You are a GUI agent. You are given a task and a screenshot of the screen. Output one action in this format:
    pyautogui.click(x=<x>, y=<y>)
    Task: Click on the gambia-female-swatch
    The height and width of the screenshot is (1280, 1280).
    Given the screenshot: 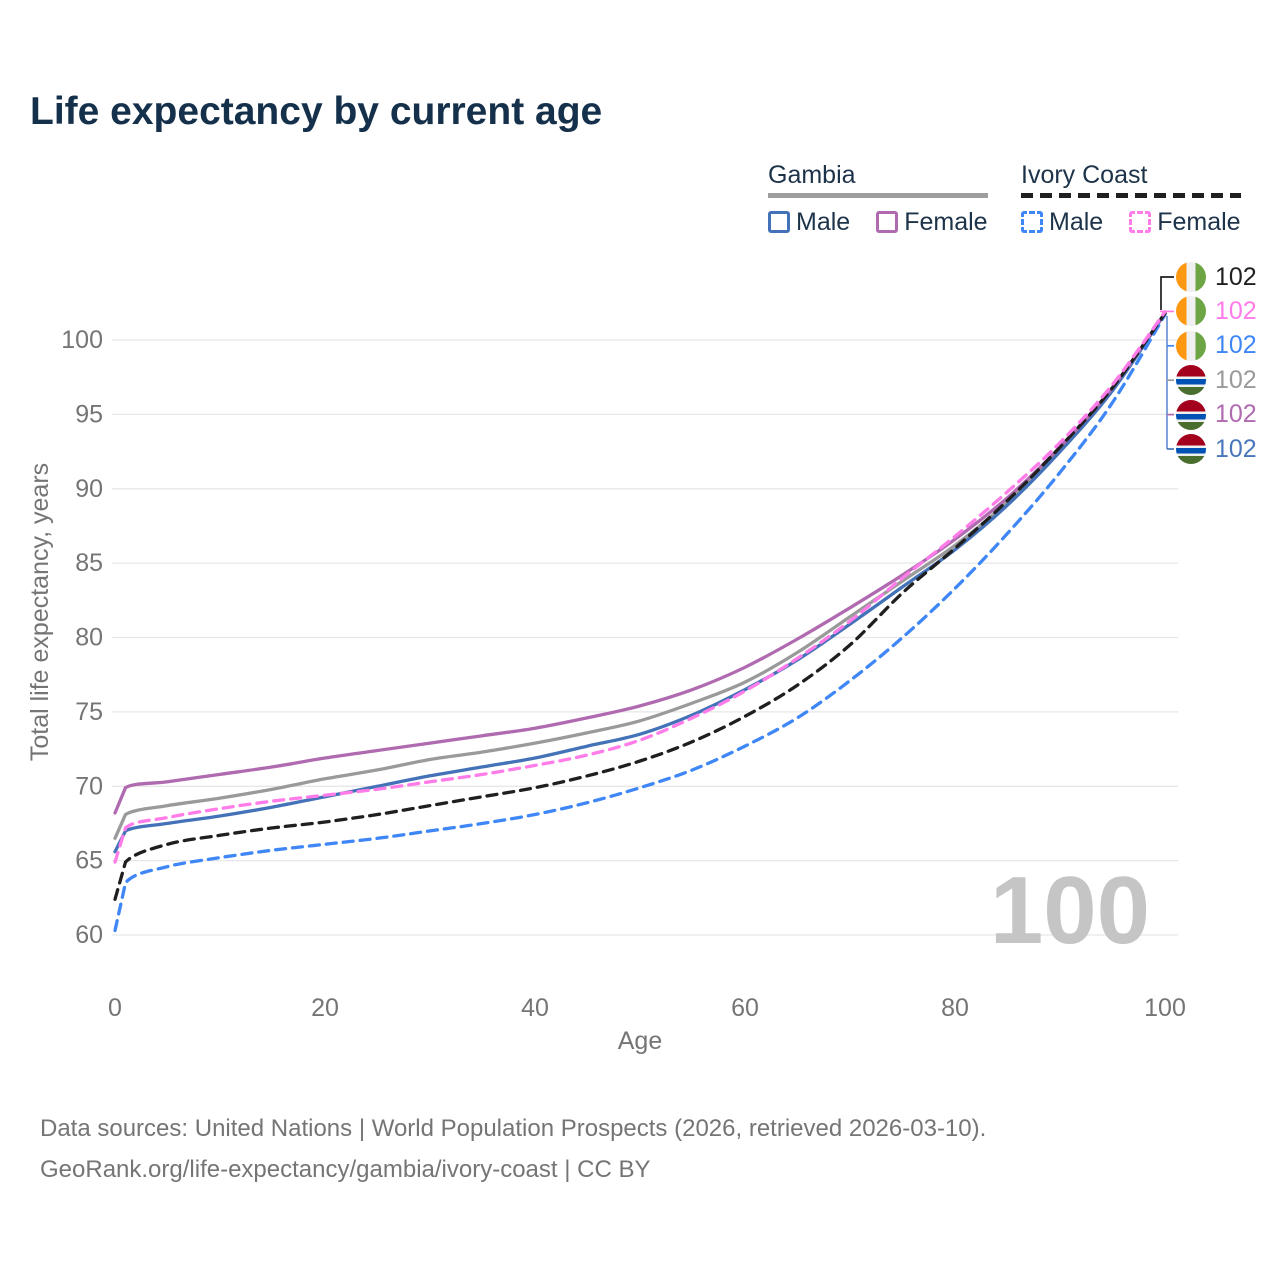 What is the action you would take?
    pyautogui.click(x=887, y=222)
    